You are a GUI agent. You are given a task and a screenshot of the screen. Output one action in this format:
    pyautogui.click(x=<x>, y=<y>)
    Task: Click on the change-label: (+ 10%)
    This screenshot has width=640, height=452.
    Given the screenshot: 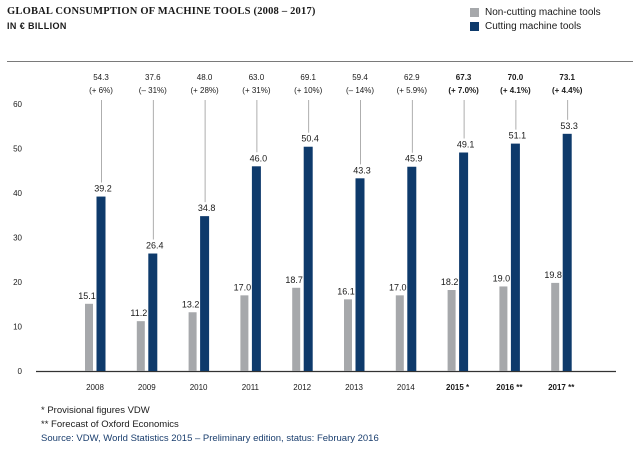 What is the action you would take?
    pyautogui.click(x=308, y=90)
    